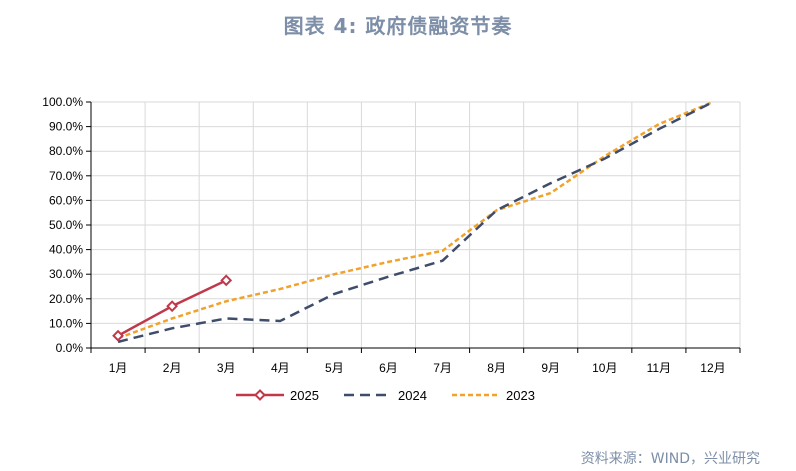 The image size is (796, 471). Describe the element at coordinates (62, 102) in the screenshot. I see `y-tick-label: 100.0%` at that location.